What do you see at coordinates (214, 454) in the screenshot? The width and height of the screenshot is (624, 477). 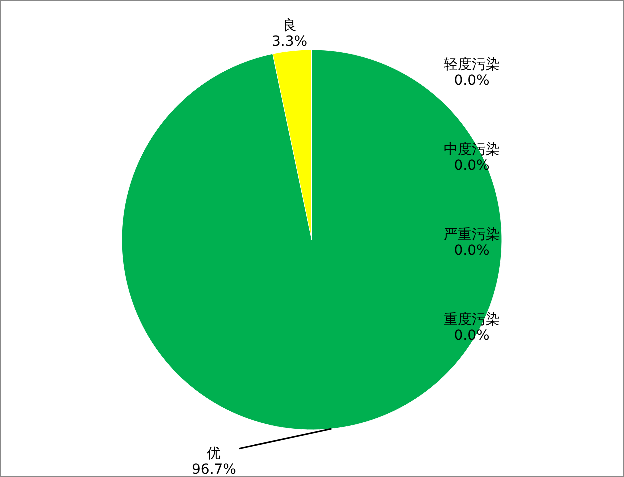 I see `slice-label: 优` at bounding box center [214, 454].